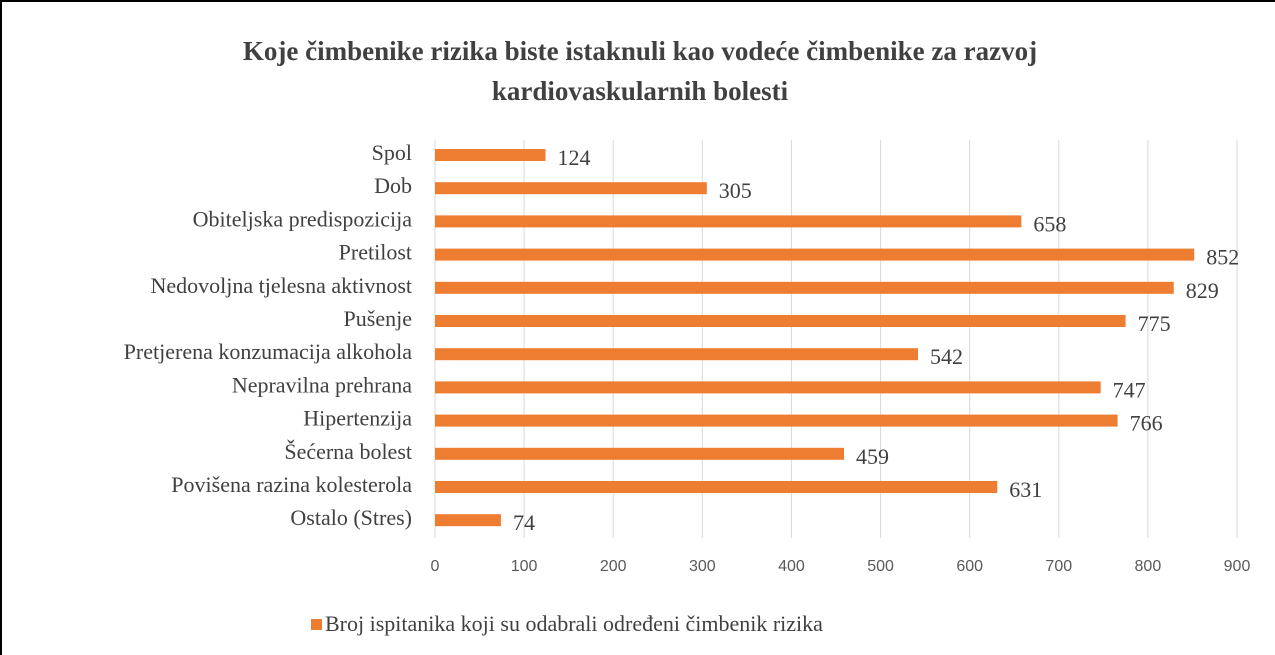 This screenshot has width=1275, height=655. I want to click on x-tick-label: 400, so click(791, 566).